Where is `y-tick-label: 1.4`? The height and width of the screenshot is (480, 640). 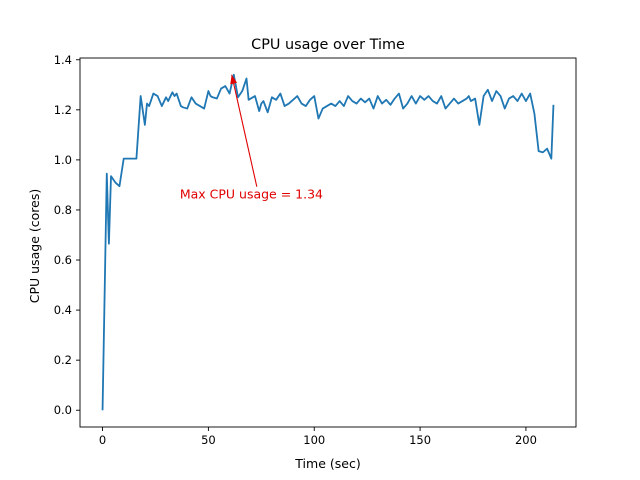
y-tick-label: 1.4 is located at coordinates (63, 60).